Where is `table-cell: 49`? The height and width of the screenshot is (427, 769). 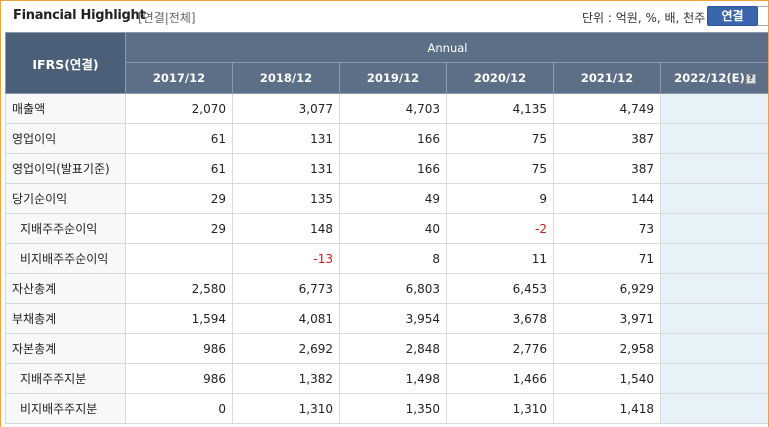
table-cell: 49 is located at coordinates (393, 198).